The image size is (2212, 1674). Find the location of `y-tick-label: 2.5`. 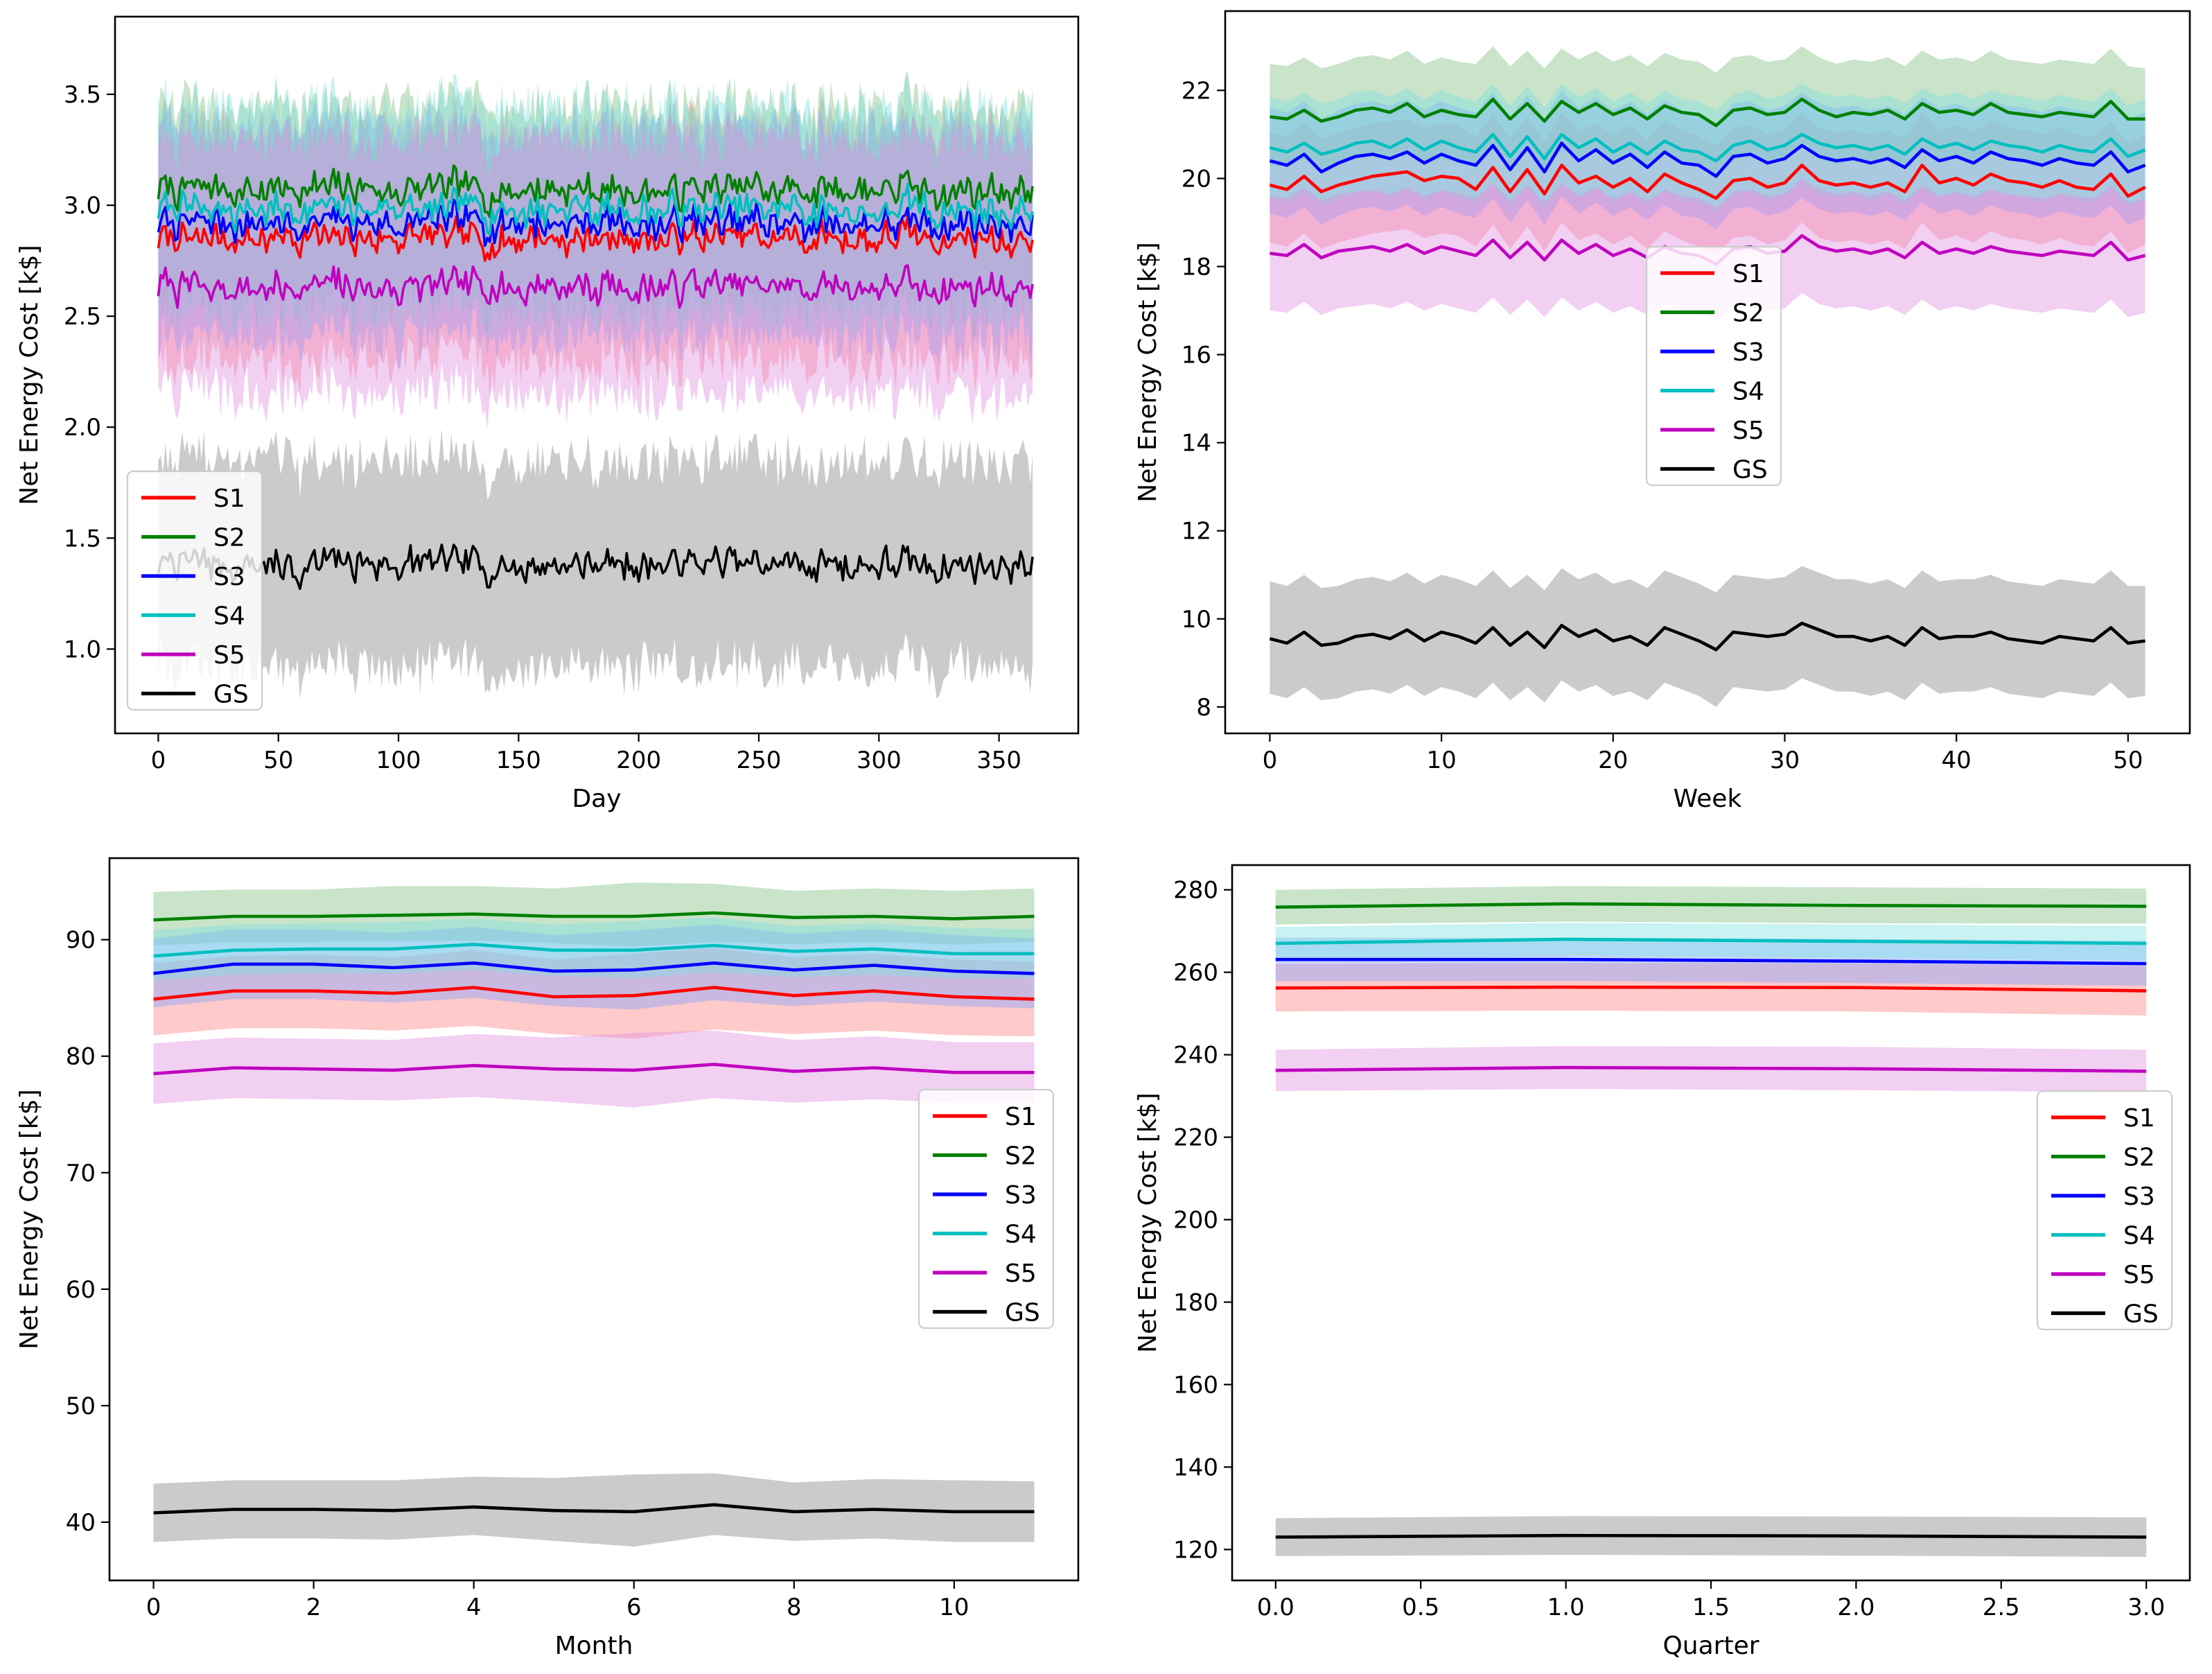

y-tick-label: 2.5 is located at coordinates (82, 317).